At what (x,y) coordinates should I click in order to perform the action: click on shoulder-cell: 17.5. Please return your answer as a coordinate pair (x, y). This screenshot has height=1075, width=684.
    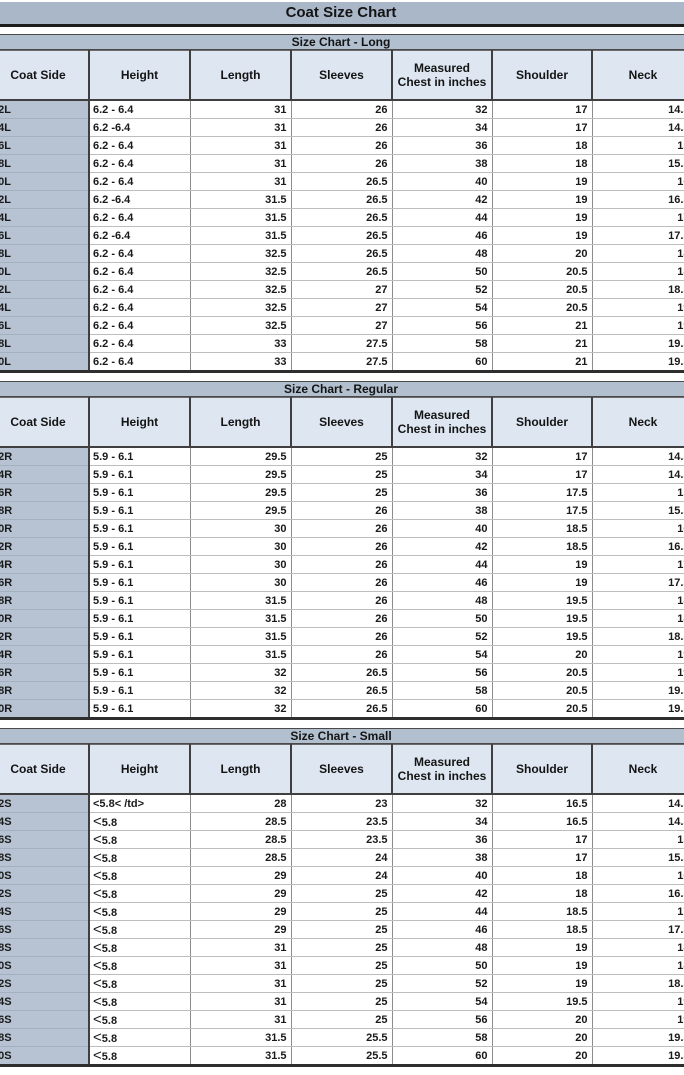
    Looking at the image, I should click on (542, 492).